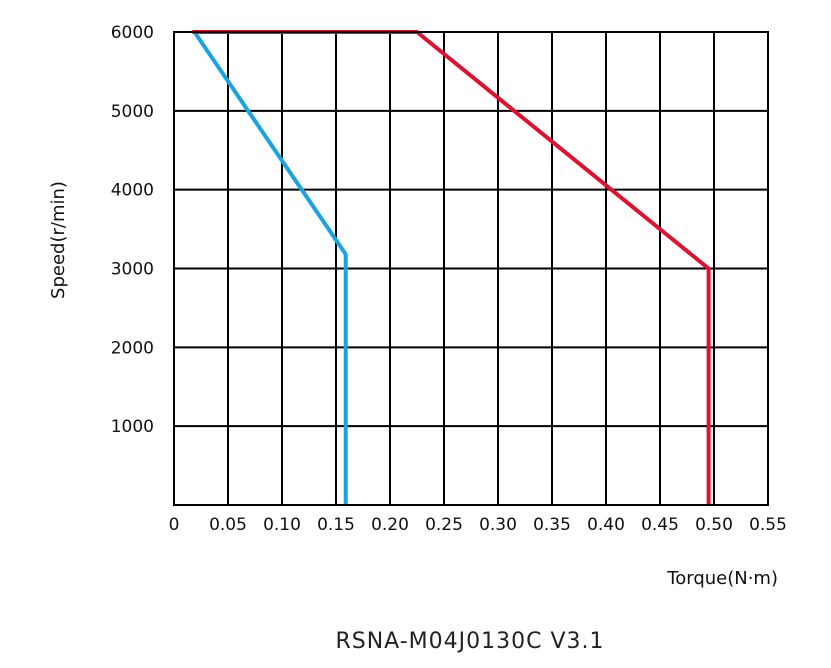  Describe the element at coordinates (444, 525) in the screenshot. I see `x-tick-label: 0.25` at that location.